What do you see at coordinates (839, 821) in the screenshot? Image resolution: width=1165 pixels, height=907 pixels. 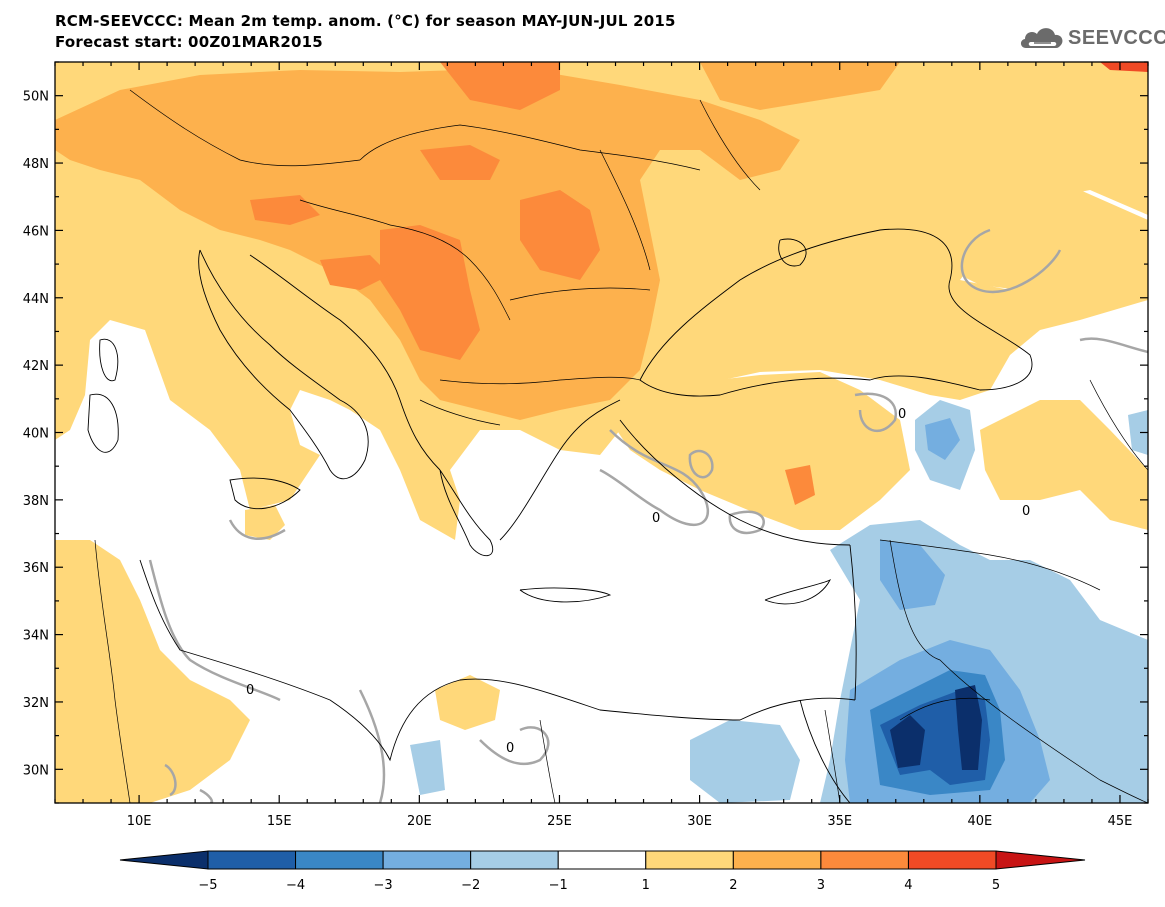 I see `lon-tick-label: 35E` at bounding box center [839, 821].